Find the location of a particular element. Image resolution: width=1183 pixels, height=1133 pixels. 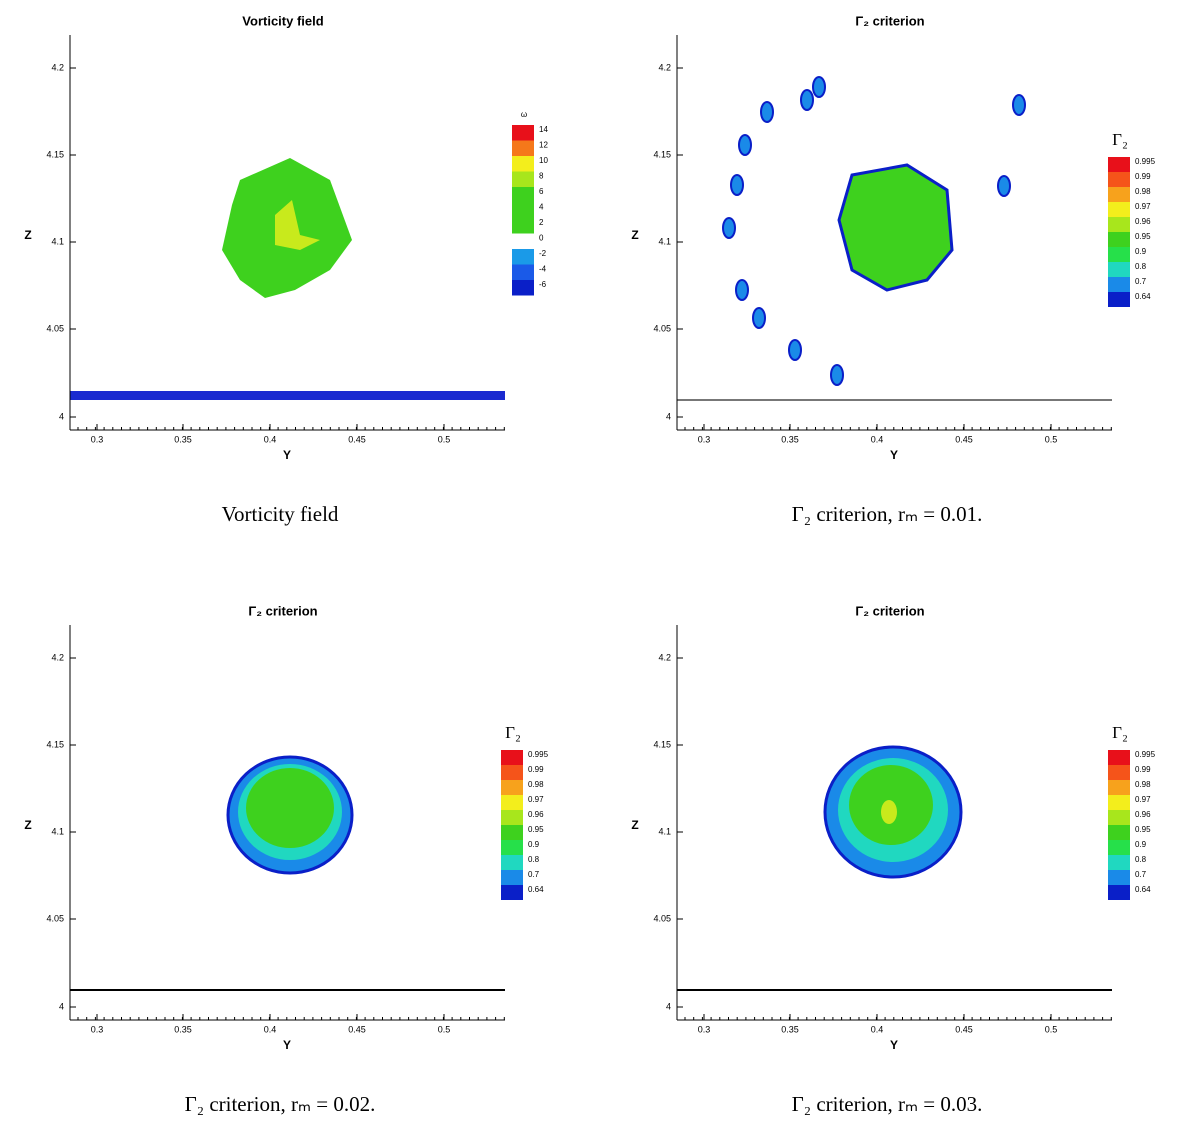

legend-label: -2 is located at coordinates (543, 253).